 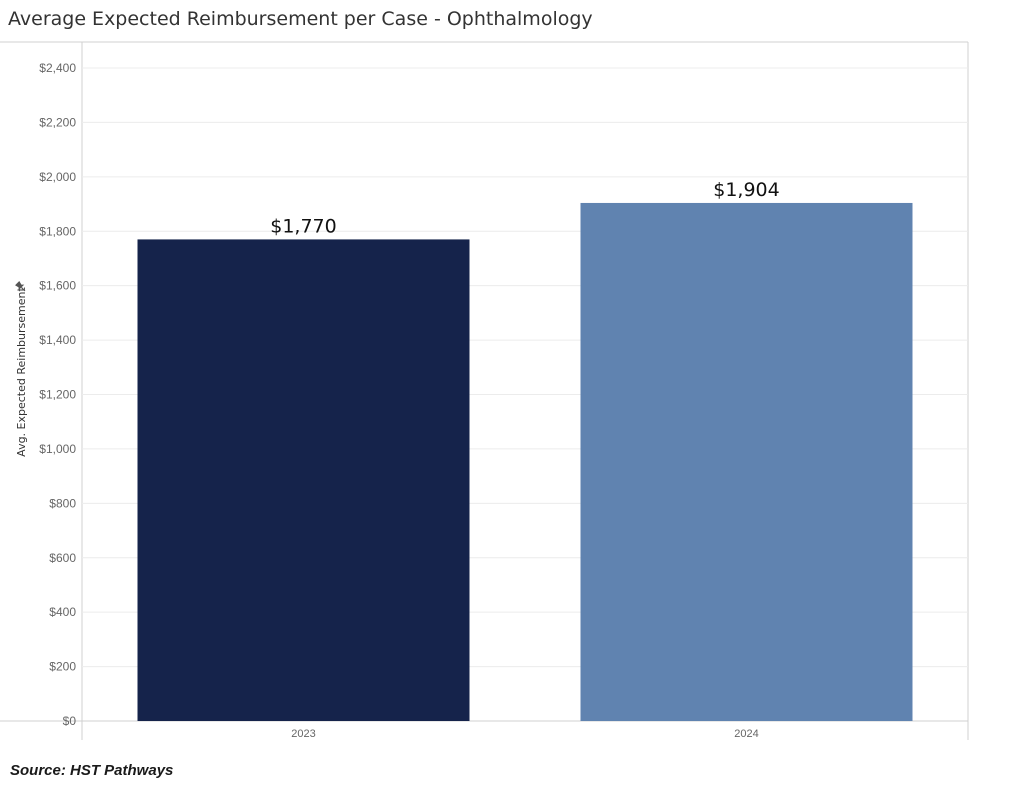 I want to click on y-tick-label: $1,000, so click(x=57, y=449).